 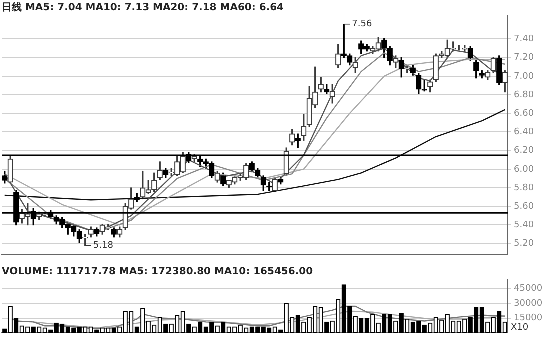 What do you see at coordinates (143, 8) in the screenshot?
I see `chart-title: 日线 MA5: 7.04 MA10: 7.13 MA20: 7.18 MA60: 6.64` at bounding box center [143, 8].